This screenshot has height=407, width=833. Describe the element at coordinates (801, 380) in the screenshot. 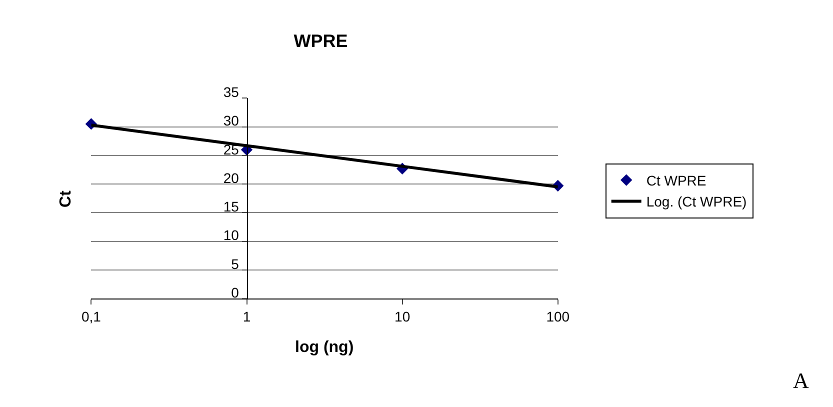

I see `text: A` at that location.